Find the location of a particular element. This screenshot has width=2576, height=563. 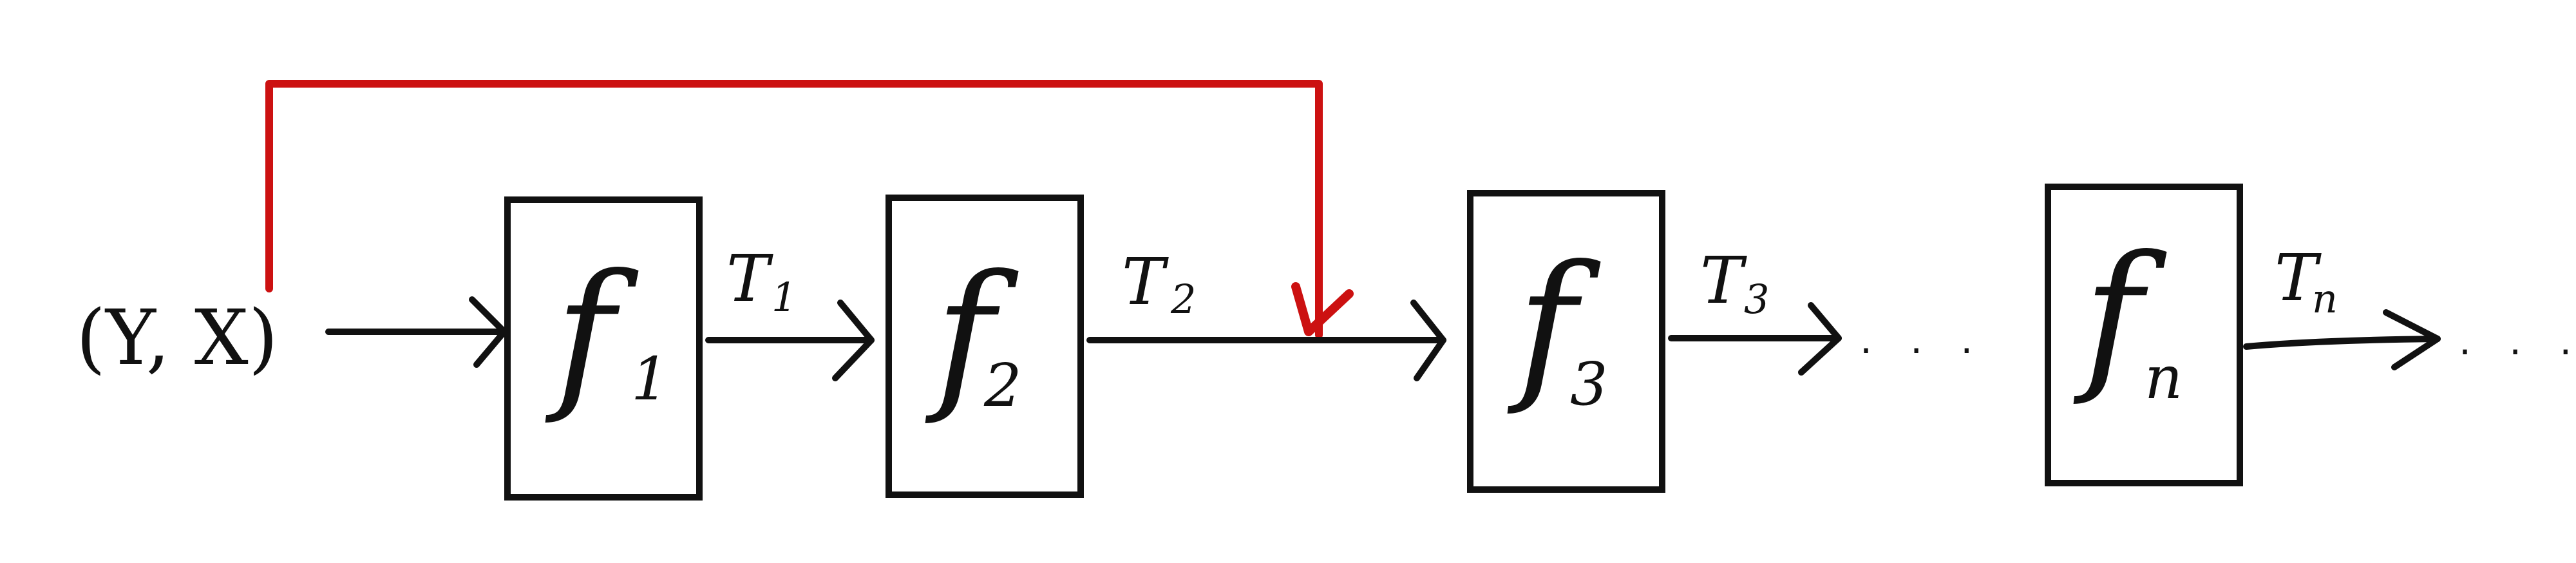

edge-arrow-n-shaft is located at coordinates (2342, 343).